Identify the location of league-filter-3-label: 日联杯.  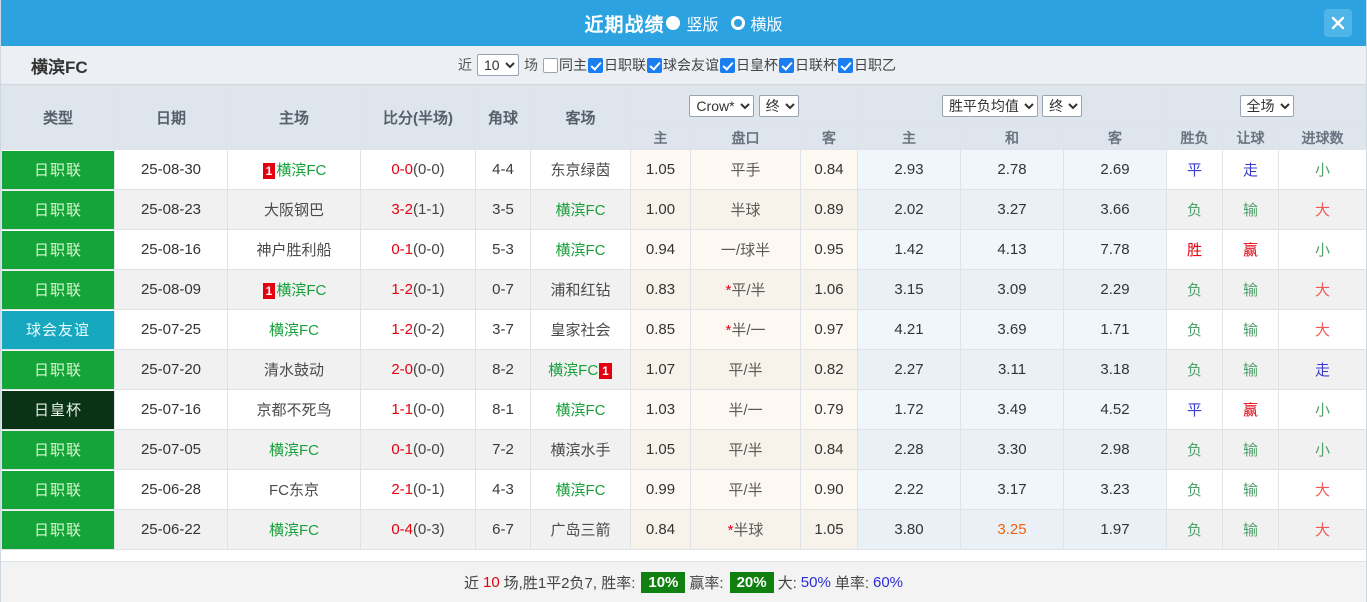
(816, 65).